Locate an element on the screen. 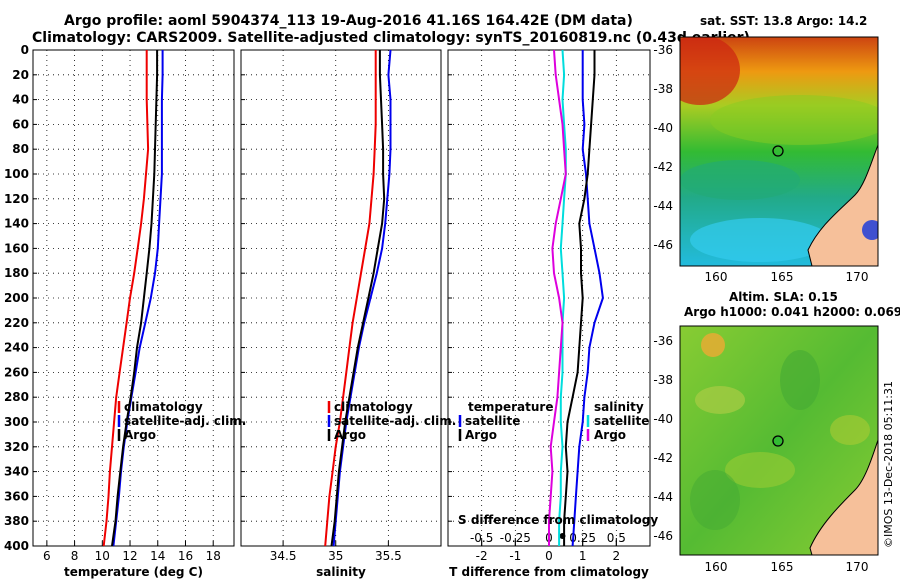 Image resolution: width=900 pixels, height=580 pixels. x-tick-label: 18 is located at coordinates (213, 556).